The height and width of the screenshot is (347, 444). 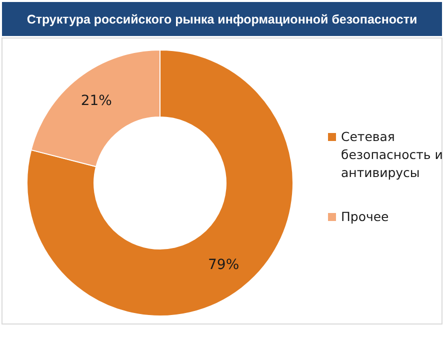 What do you see at coordinates (392, 154) in the screenshot?
I see `legend-label: Сетевая безопасность и антивирусы` at bounding box center [392, 154].